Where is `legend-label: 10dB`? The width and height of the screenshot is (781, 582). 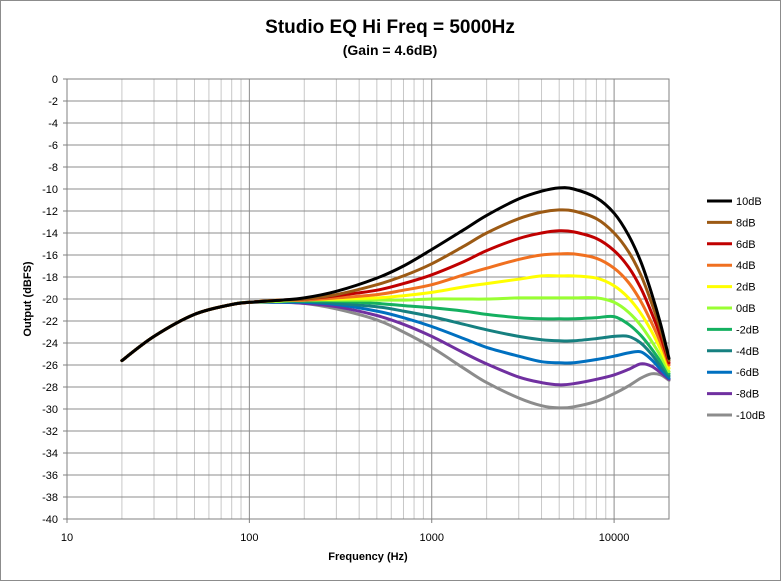 legend-label: 10dB is located at coordinates (749, 202).